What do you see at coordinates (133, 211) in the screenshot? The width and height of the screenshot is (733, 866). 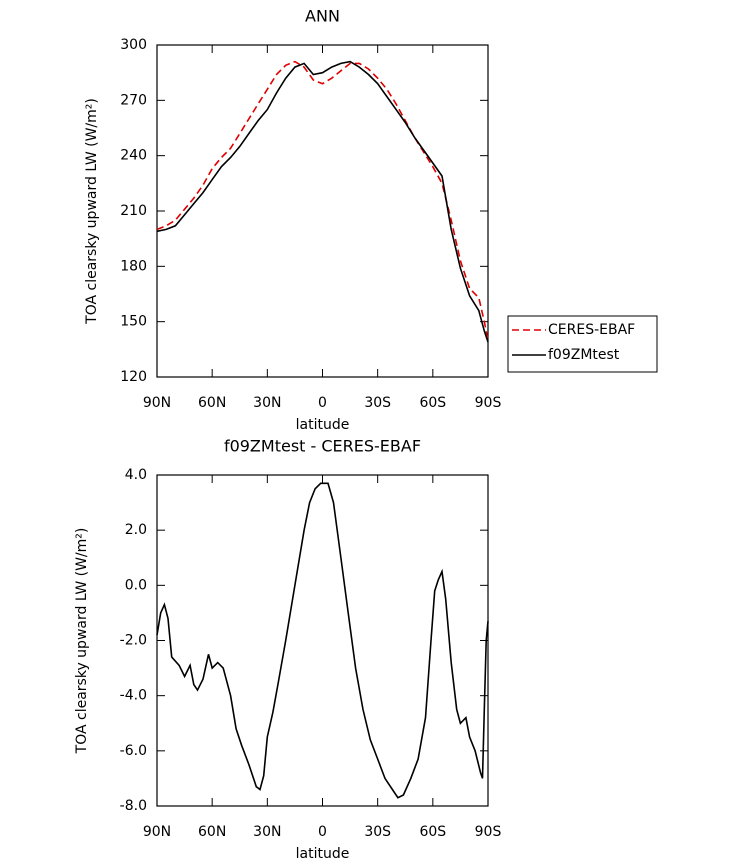 I see `y-tick-label: 210` at bounding box center [133, 211].